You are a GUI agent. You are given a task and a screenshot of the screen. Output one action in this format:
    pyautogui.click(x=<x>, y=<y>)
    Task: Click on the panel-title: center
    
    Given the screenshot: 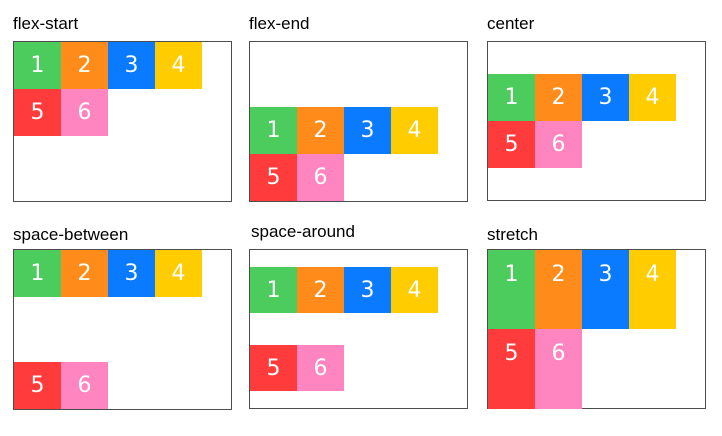 What is the action you would take?
    pyautogui.click(x=511, y=23)
    